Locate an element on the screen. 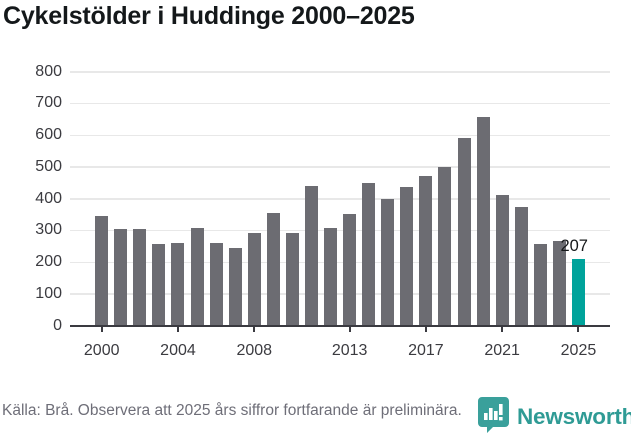 The image size is (631, 439). bar-2021 is located at coordinates (502, 260).